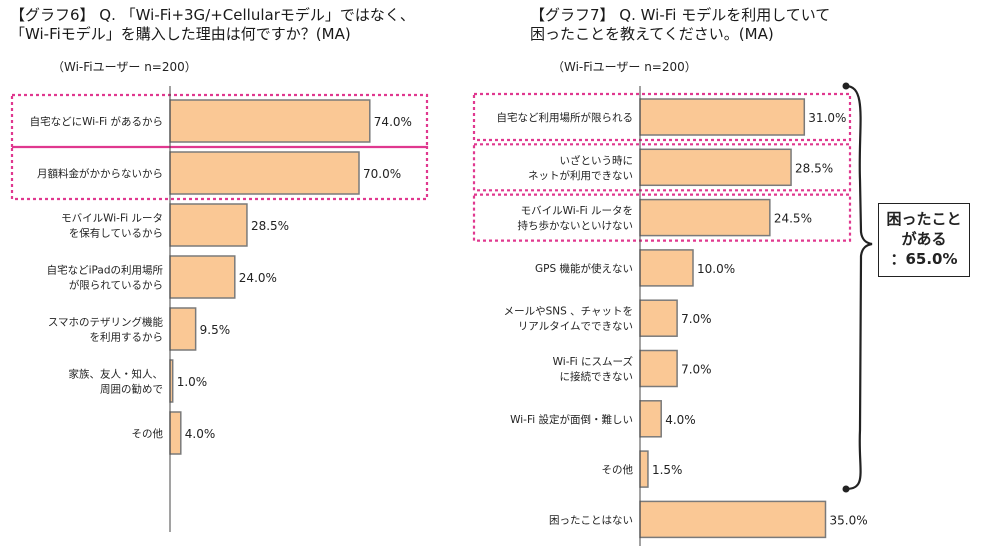 This screenshot has width=981, height=551. I want to click on chart1-value-label: 4.0%, so click(200, 434).